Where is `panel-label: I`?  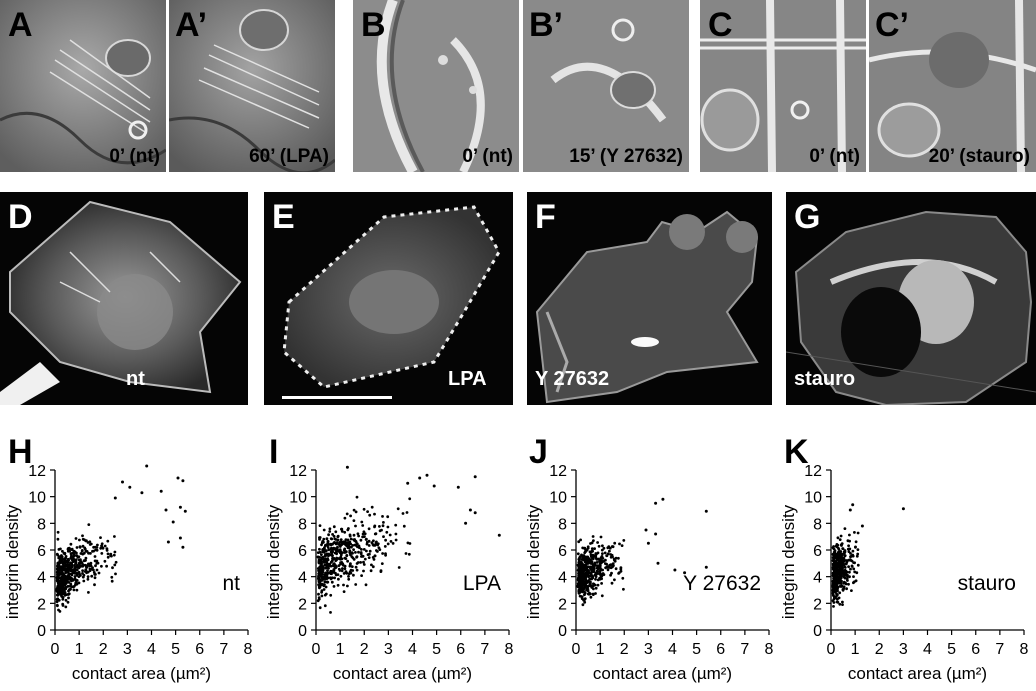 panel-label: I is located at coordinates (273, 452).